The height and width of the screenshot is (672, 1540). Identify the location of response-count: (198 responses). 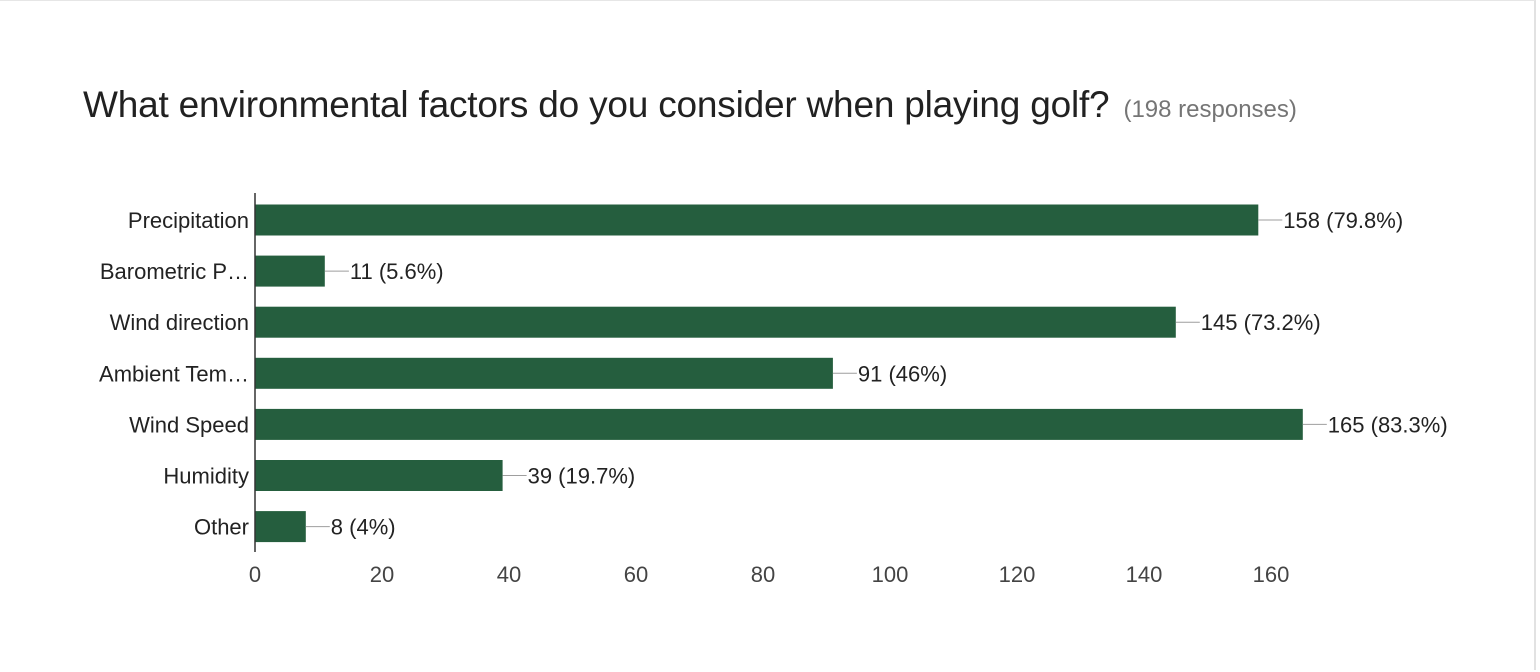
(1210, 109).